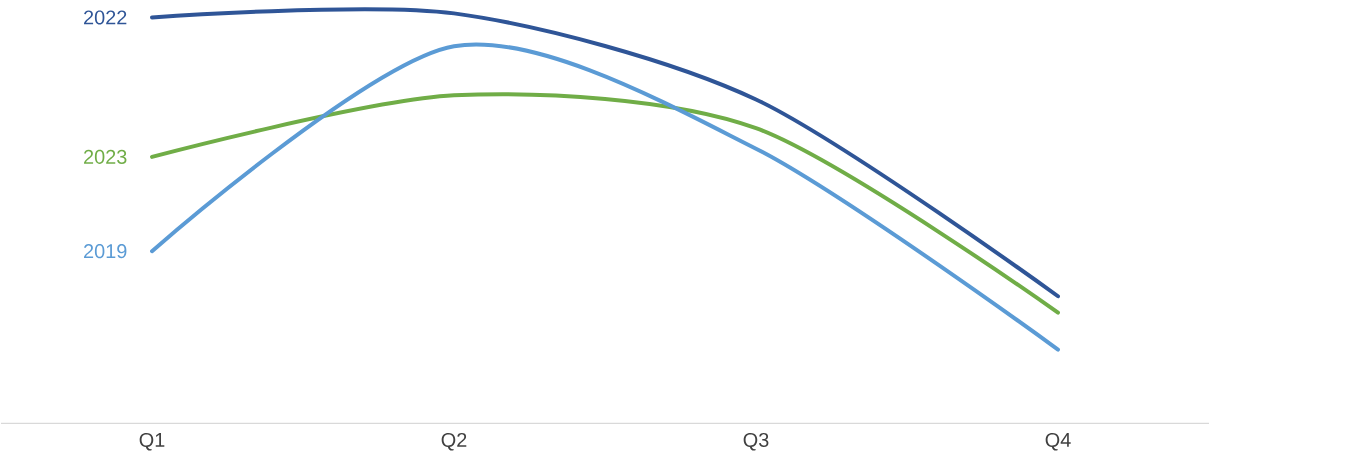  I want to click on x-tick-label: Q1, so click(152, 441).